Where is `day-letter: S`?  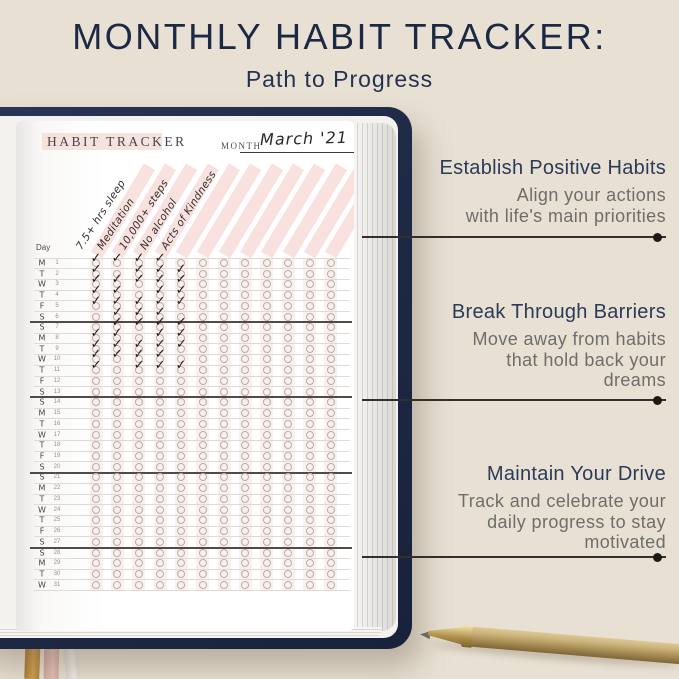
day-letter: S is located at coordinates (42, 542).